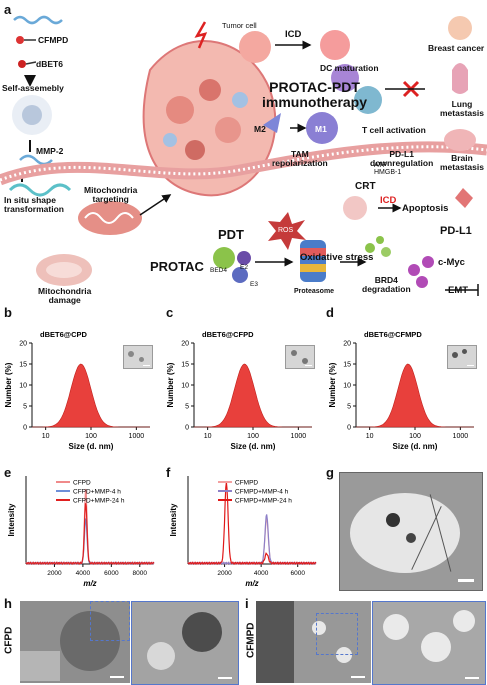 The width and height of the screenshot is (487, 685). What do you see at coordinates (75, 642) in the screenshot?
I see `tem-image-h-overview` at bounding box center [75, 642].